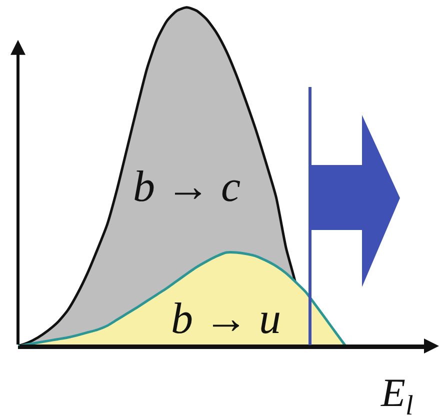 The width and height of the screenshot is (442, 420). Describe the element at coordinates (397, 395) in the screenshot. I see `x-axis-title: E$_{l}$` at that location.